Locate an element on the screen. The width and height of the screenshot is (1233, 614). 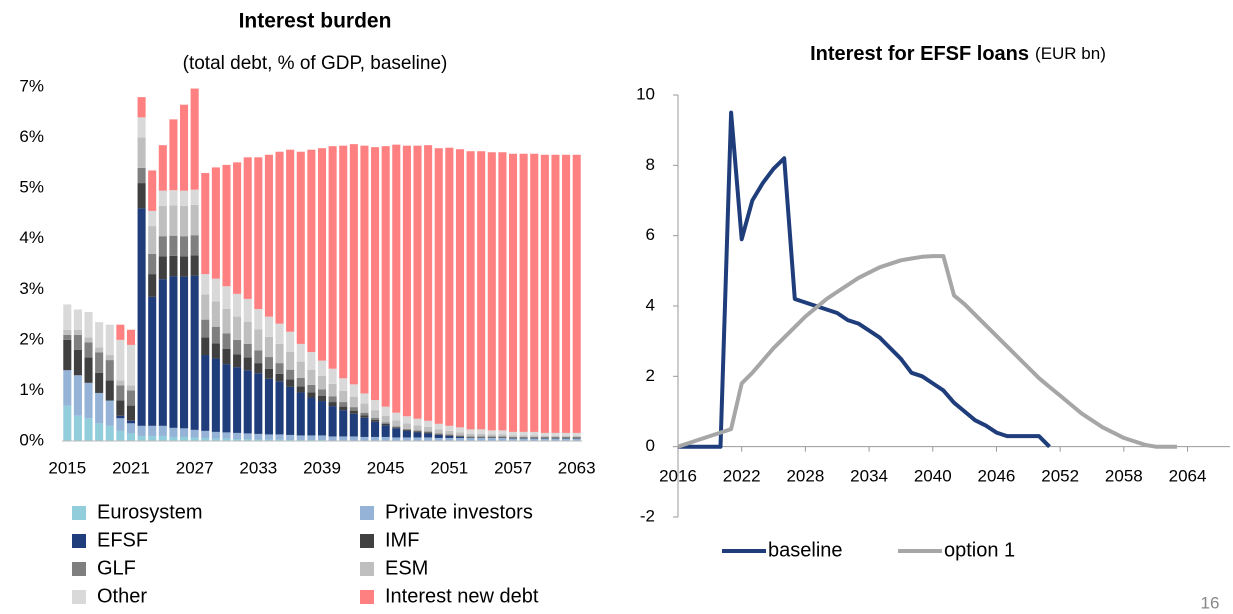
title-text: Interest for EFSF loans is located at coordinates (919, 54).